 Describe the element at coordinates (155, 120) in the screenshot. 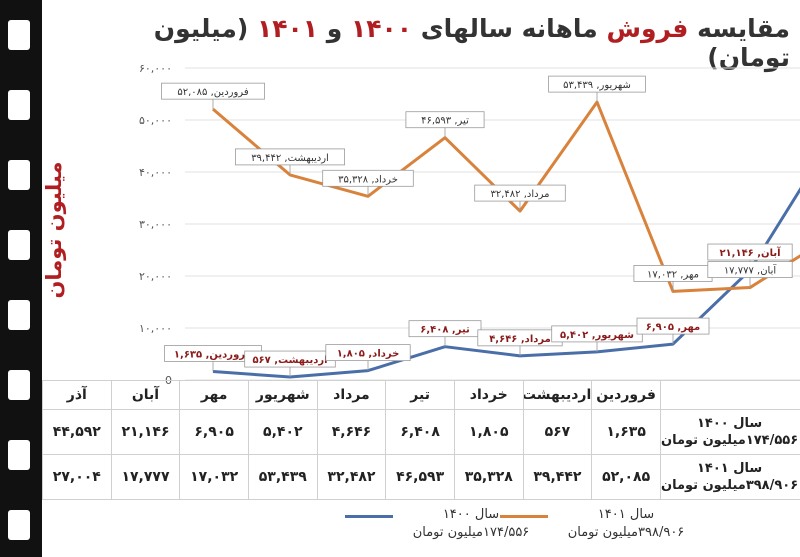

I see `y-tick-label: ۵۰,۰۰۰` at that location.